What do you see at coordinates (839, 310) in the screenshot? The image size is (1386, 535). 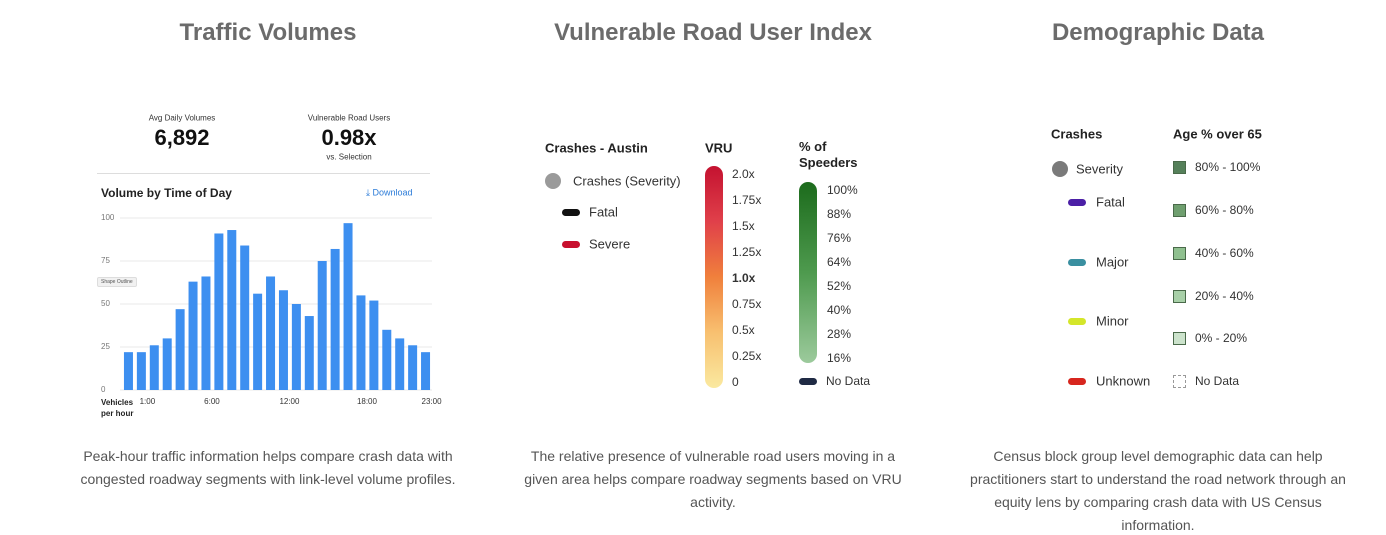 I see `scale-label: 40%` at bounding box center [839, 310].